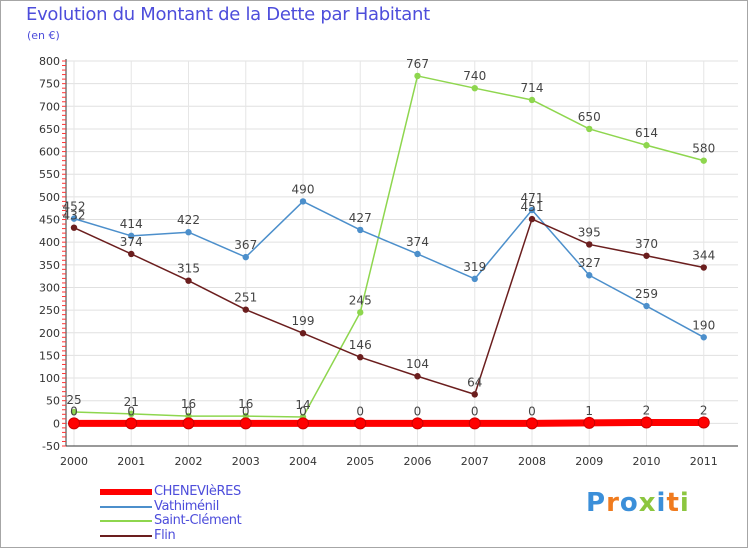 The image size is (750, 550). Describe the element at coordinates (475, 461) in the screenshot. I see `x-tick-label: 2007` at that location.